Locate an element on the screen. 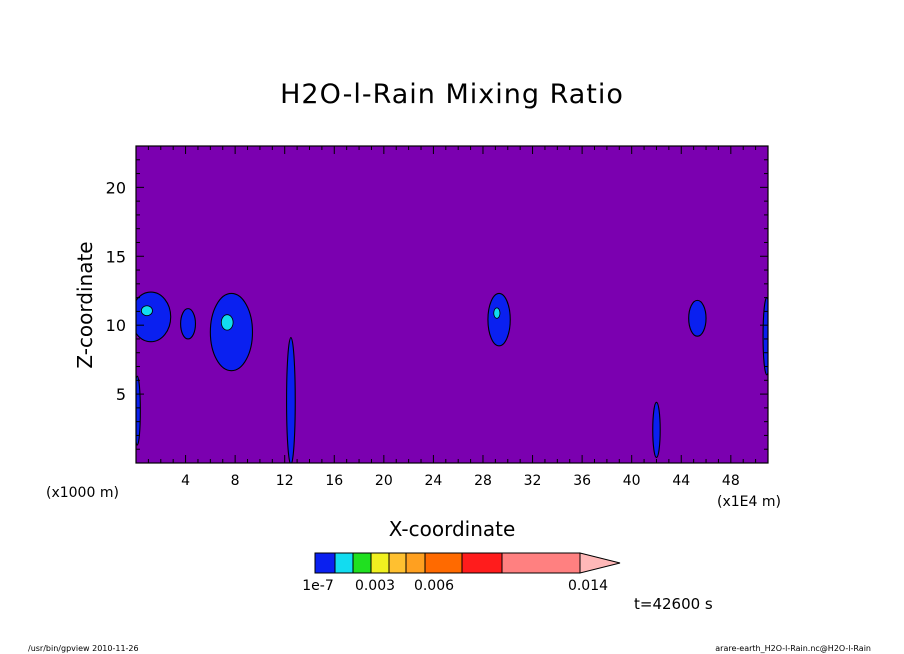 The image size is (904, 654). y-tick-label: 10 is located at coordinates (116, 325).